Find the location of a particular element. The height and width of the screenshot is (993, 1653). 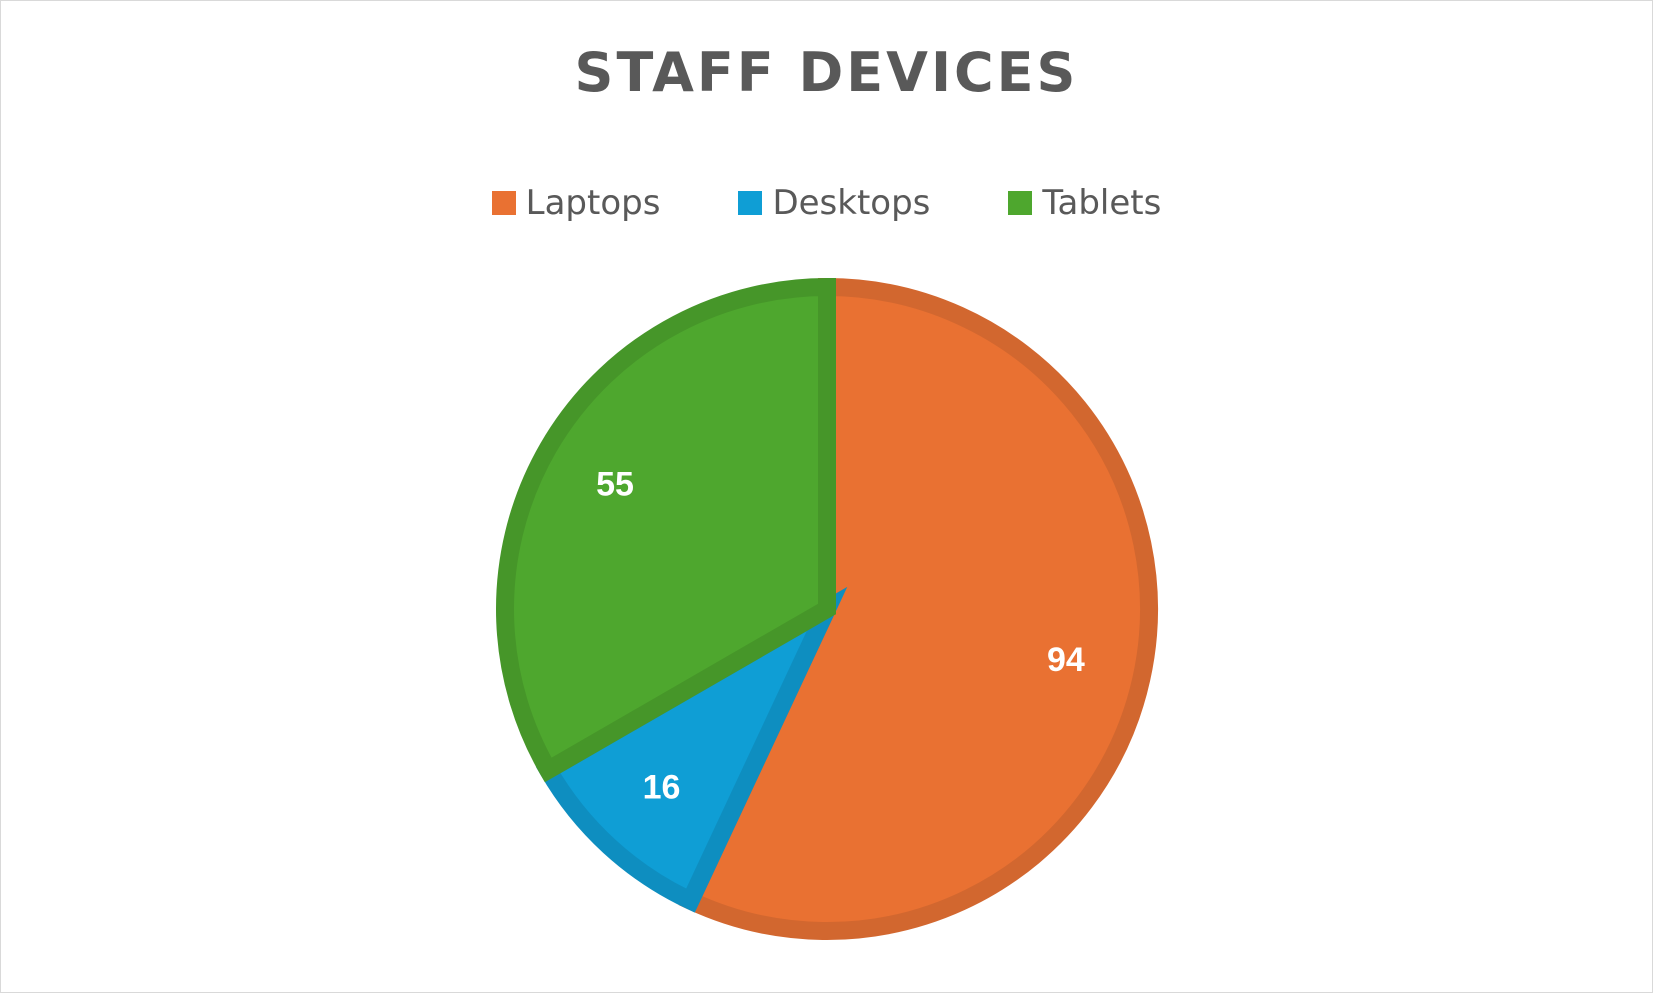

legend-swatch-laptops is located at coordinates (503, 203).